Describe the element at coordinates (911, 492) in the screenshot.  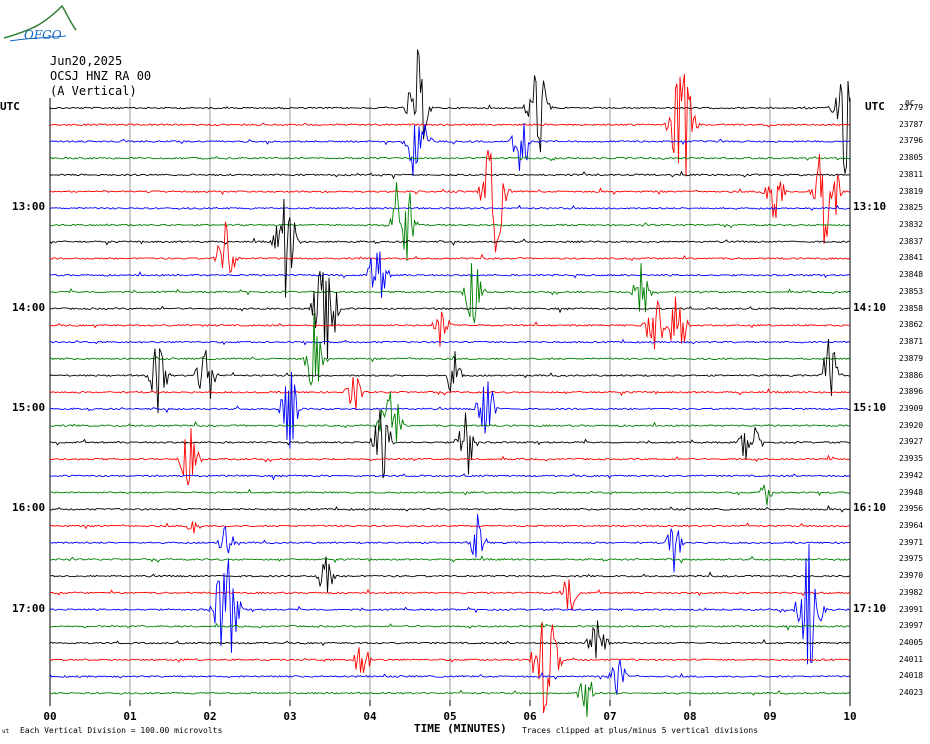
I see `trace-id-label: 23948` at that location.